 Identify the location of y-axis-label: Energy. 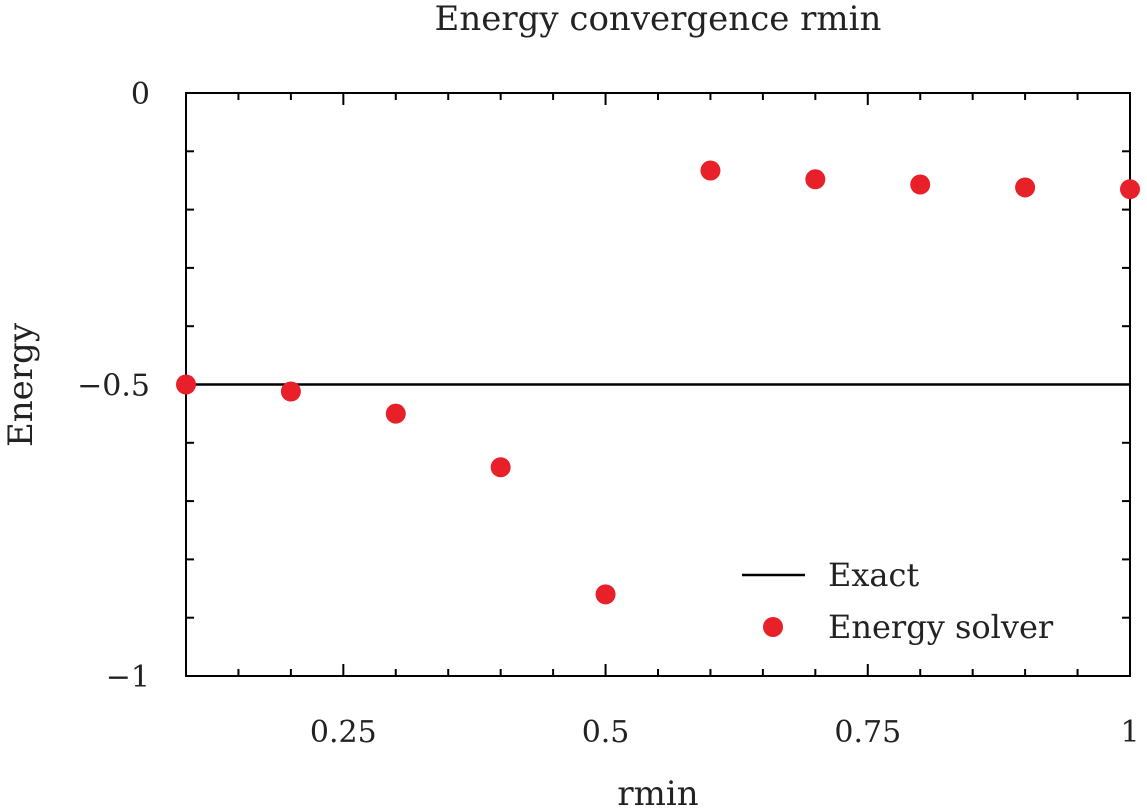
(21, 384).